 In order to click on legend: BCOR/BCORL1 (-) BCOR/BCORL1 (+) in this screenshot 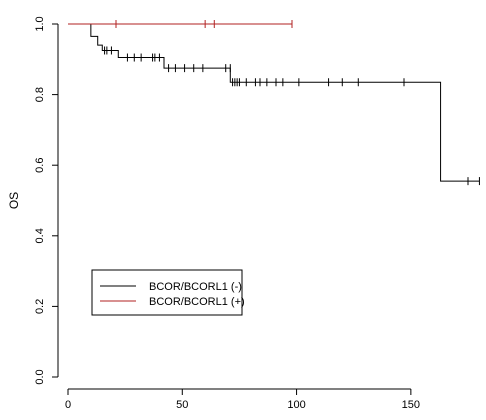, I will do `click(168, 292)`.